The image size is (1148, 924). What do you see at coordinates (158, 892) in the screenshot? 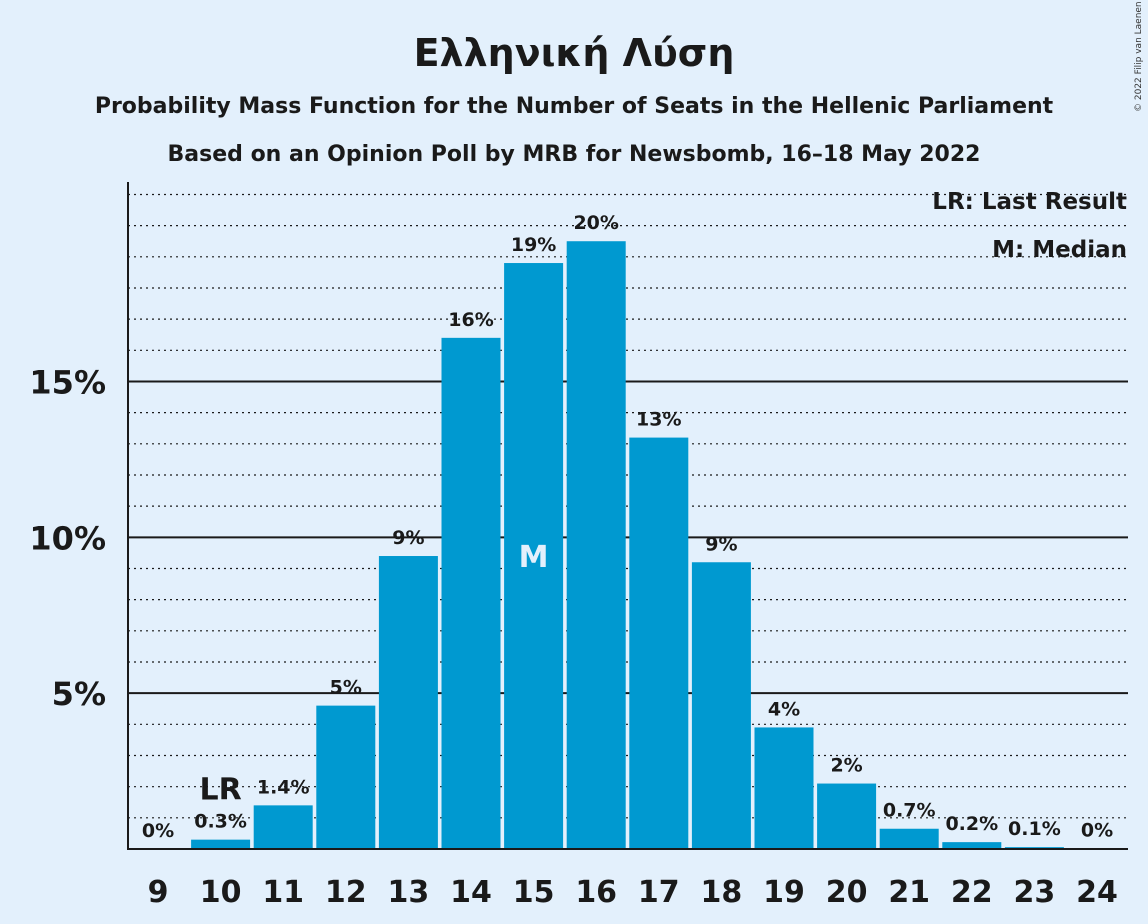
I see `x-tick-9: 9` at bounding box center [158, 892].